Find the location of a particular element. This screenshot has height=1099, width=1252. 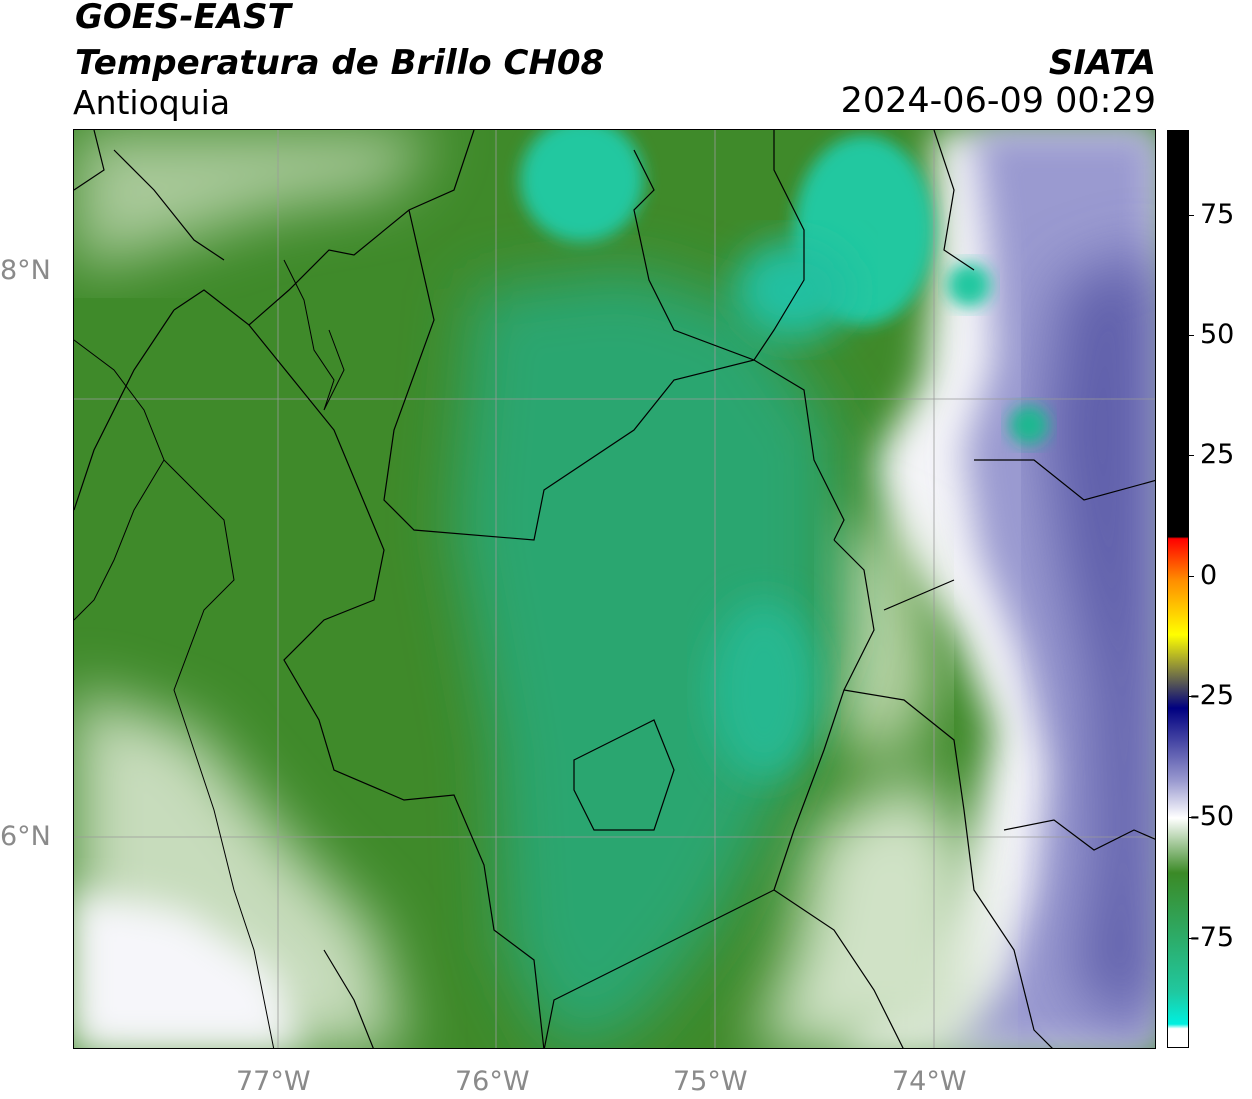

temperature-colorbar is located at coordinates (1178, 589).